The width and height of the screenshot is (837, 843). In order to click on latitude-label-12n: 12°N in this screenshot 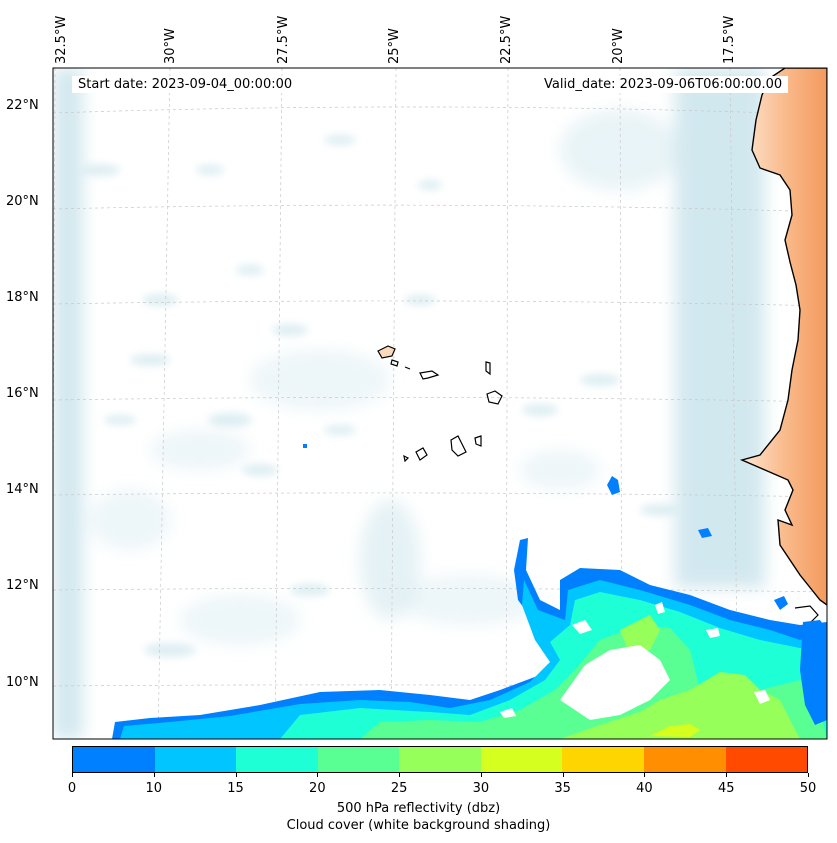, I will do `click(22, 585)`.